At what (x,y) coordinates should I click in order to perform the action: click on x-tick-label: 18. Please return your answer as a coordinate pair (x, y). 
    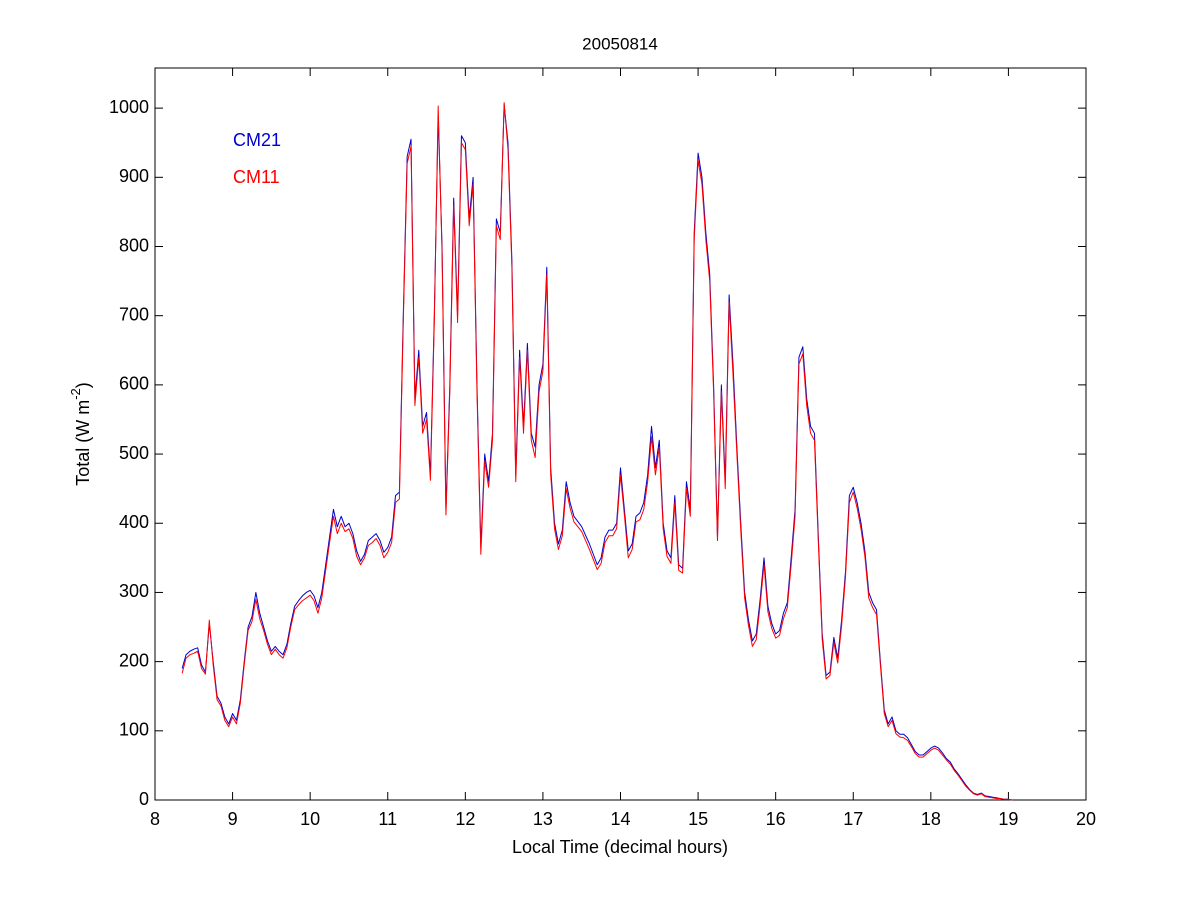
    Looking at the image, I should click on (931, 819).